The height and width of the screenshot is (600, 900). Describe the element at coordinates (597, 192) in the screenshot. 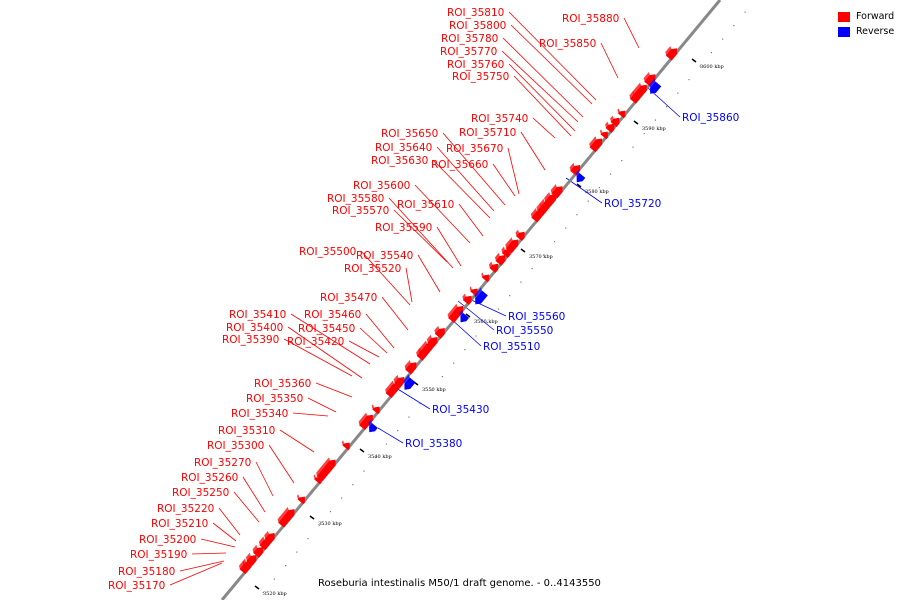

I see `tick-label: 3580 kbp` at that location.